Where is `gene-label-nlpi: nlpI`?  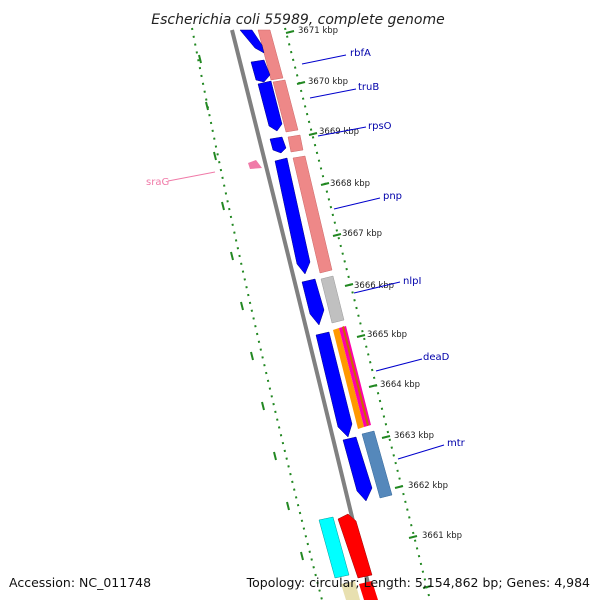
gene-label-nlpi: nlpI is located at coordinates (412, 281).